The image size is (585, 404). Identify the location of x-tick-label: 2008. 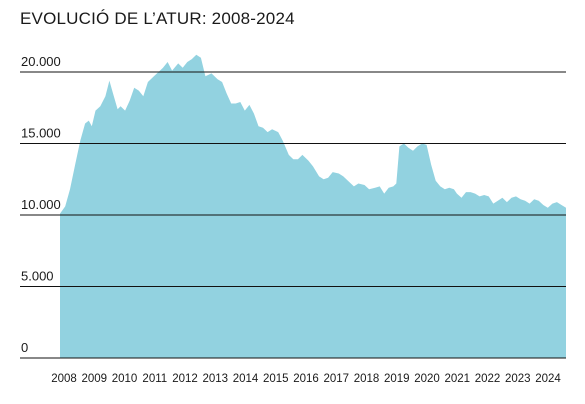
(64, 379).